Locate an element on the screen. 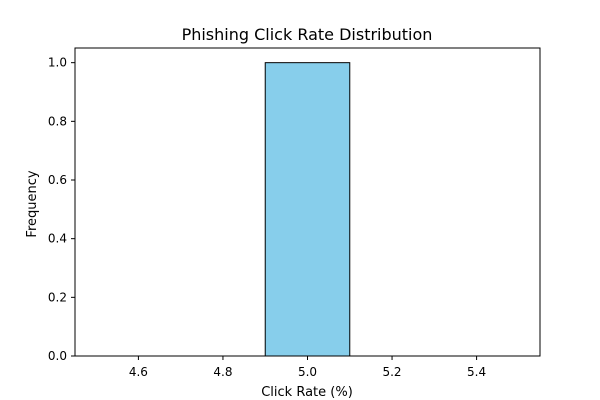 Image resolution: width=600 pixels, height=400 pixels. x-tick-label-1: 4.8 is located at coordinates (222, 372).